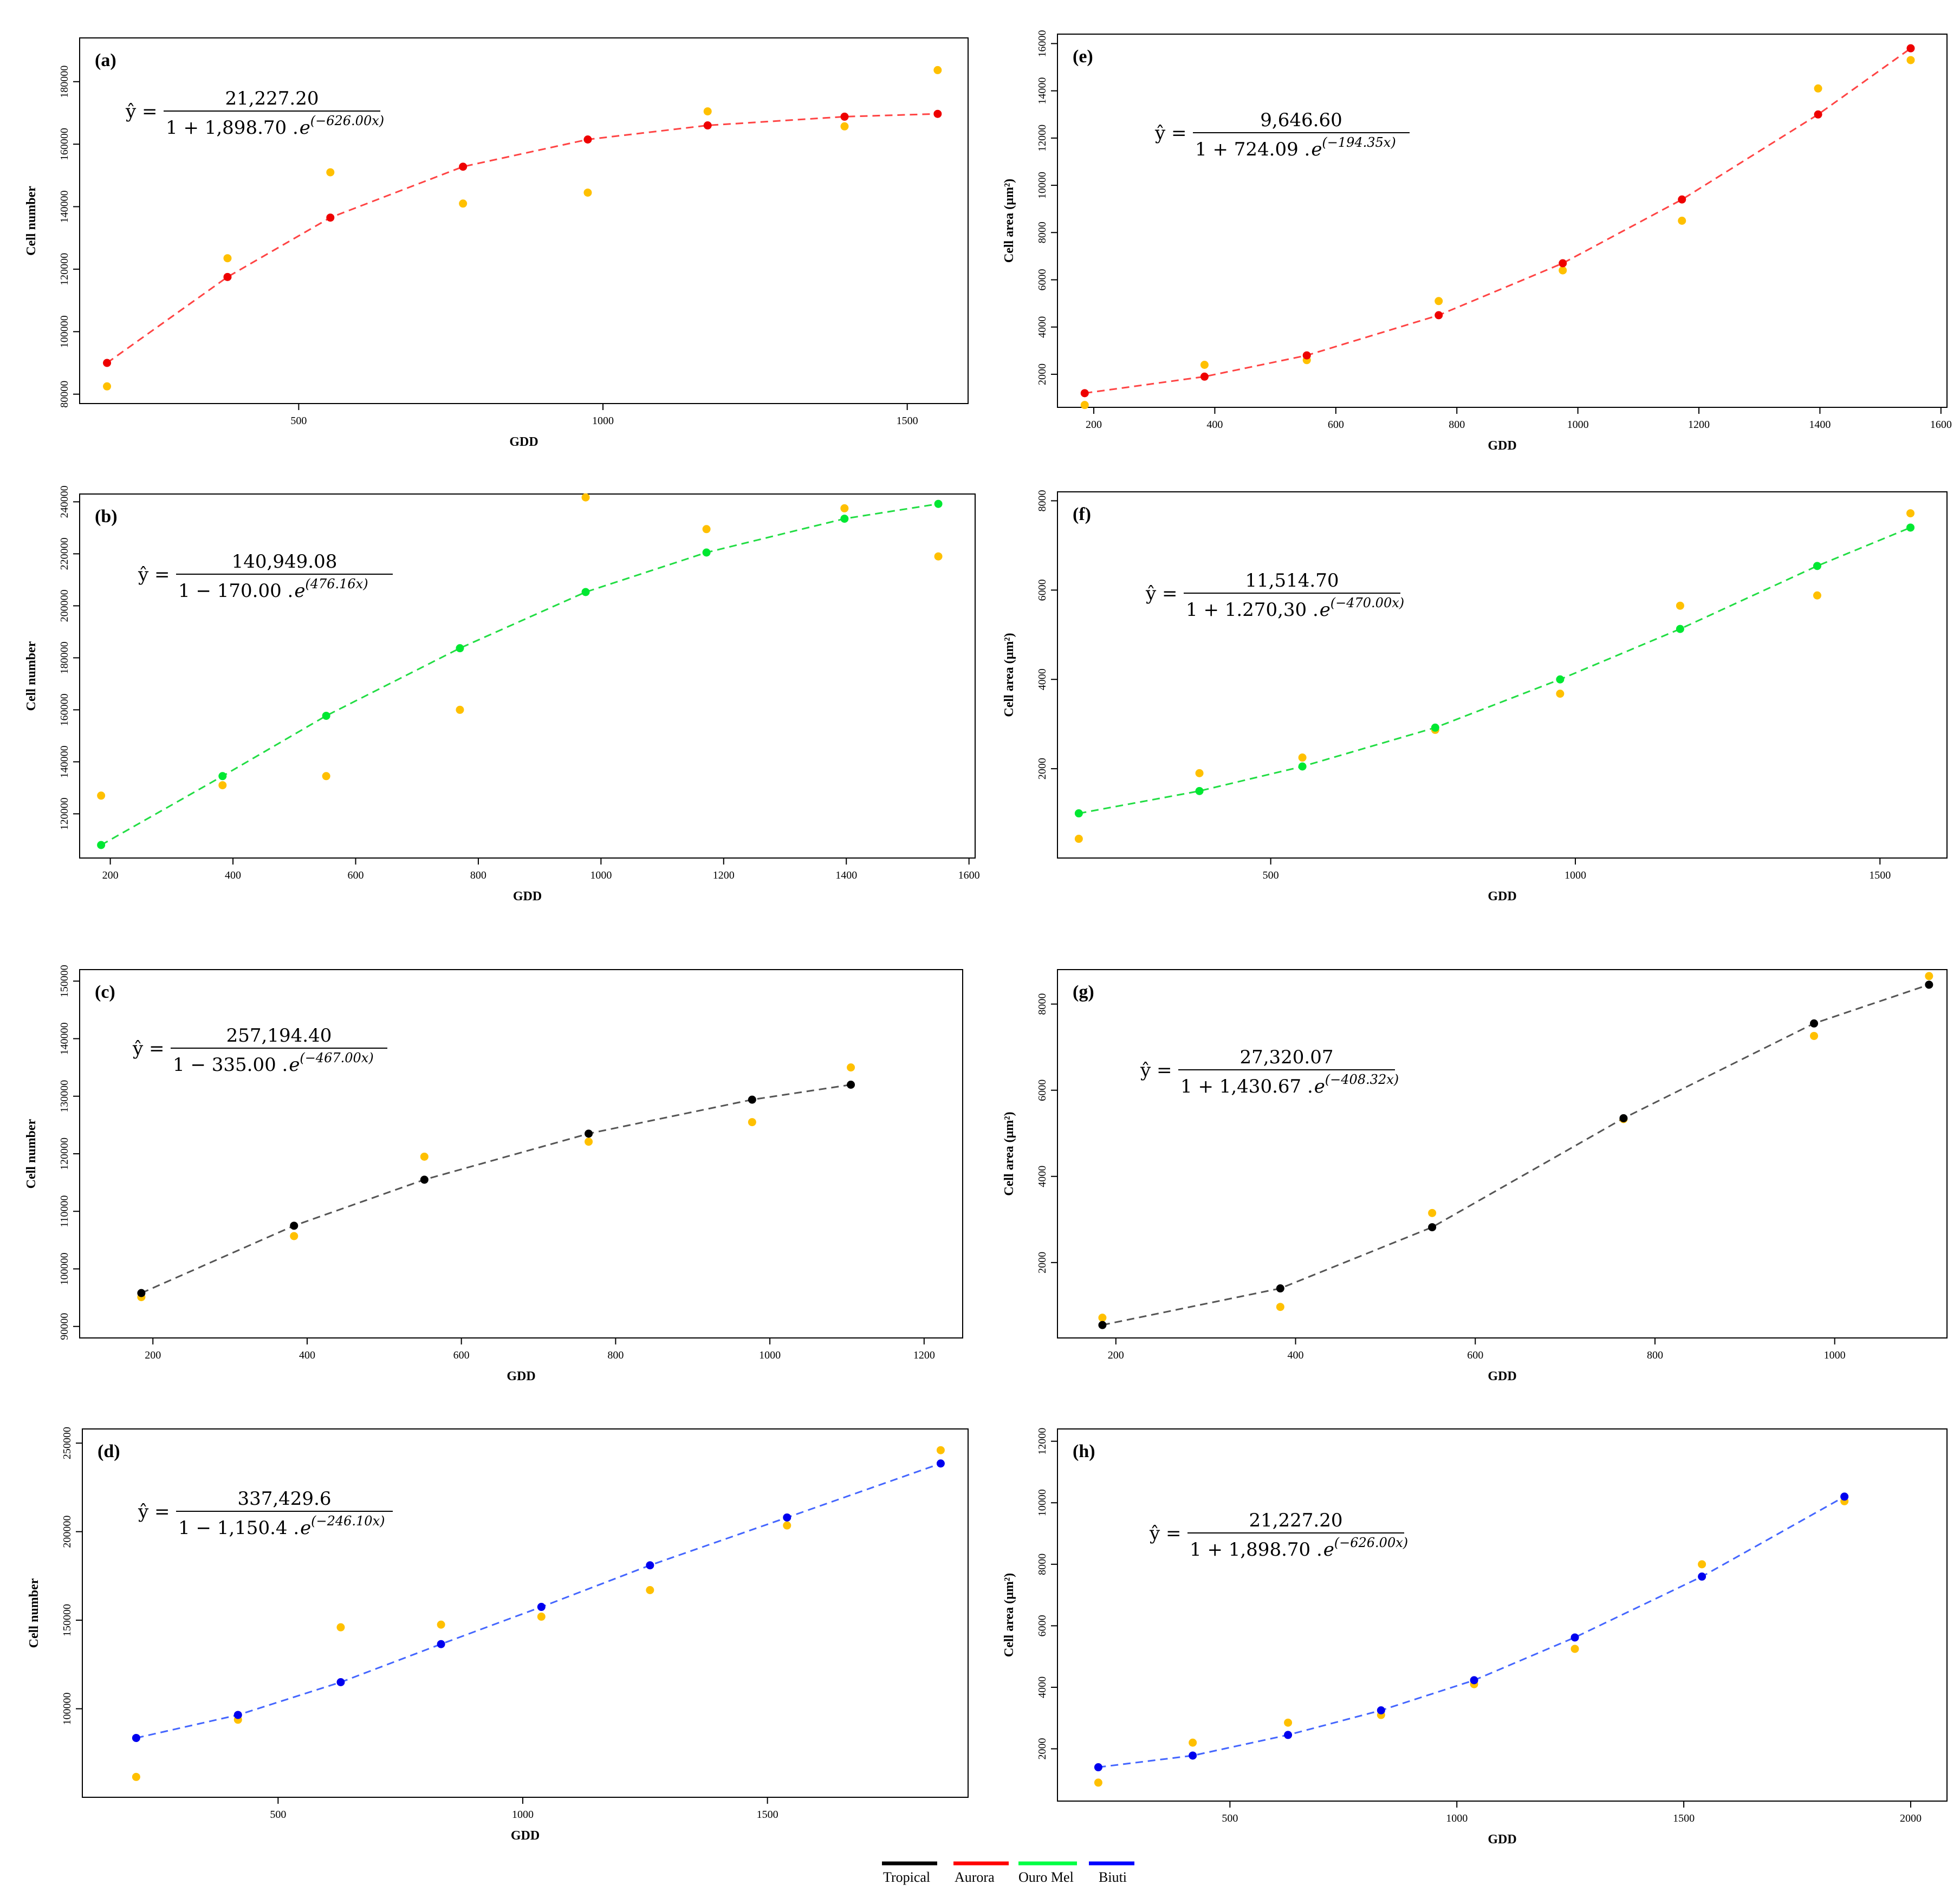 The image size is (1960, 1891). What do you see at coordinates (298, 421) in the screenshot?
I see `x-tick-label: 500` at bounding box center [298, 421].